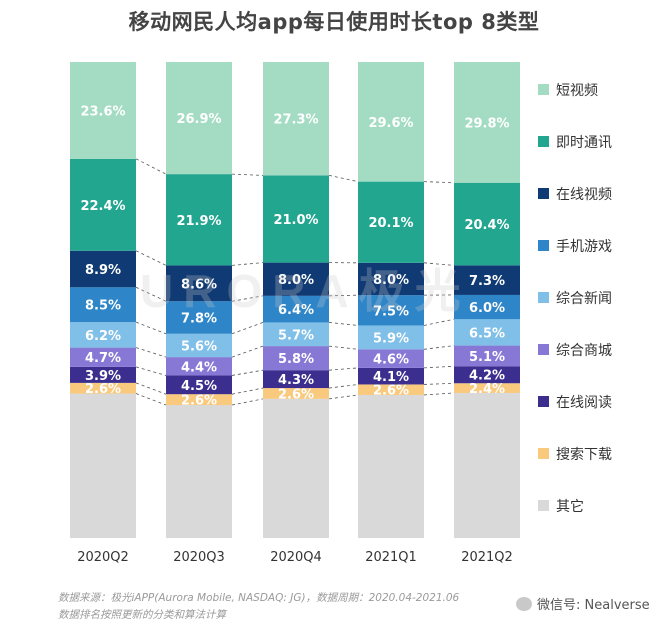 The width and height of the screenshot is (668, 632). Describe the element at coordinates (584, 455) in the screenshot. I see `legend-label: 搜索下载` at that location.